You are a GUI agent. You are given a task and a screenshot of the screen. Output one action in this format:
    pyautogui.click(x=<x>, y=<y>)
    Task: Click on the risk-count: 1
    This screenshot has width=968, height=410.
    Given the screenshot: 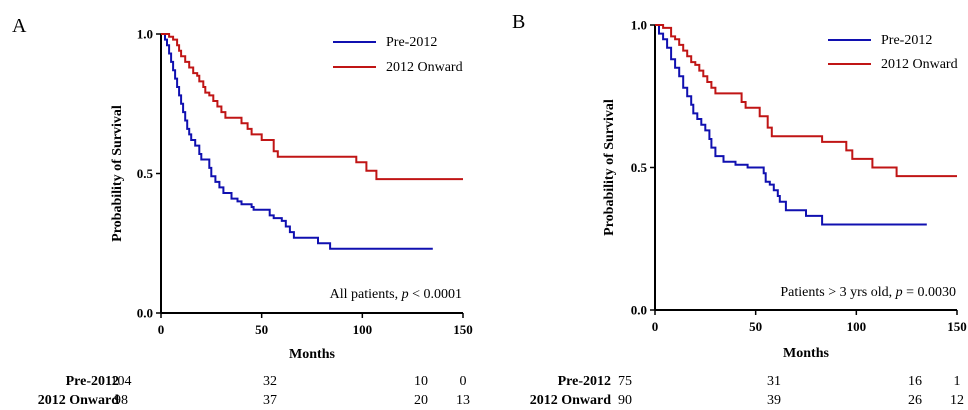 What is the action you would take?
    pyautogui.click(x=957, y=381)
    